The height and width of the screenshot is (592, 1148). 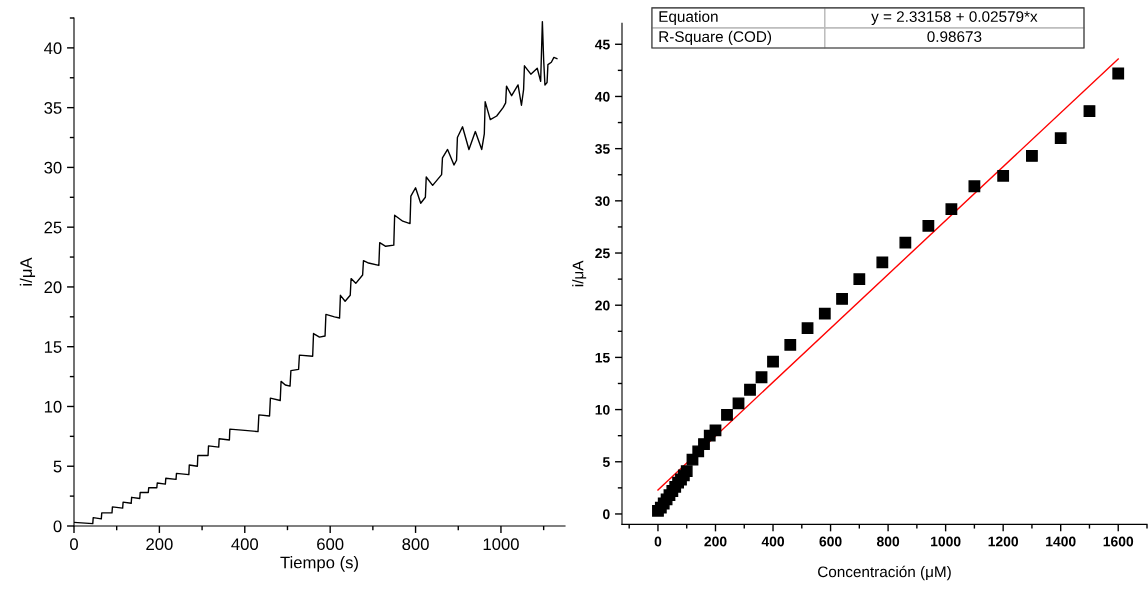 I want to click on x-tick-label: 1200, so click(x=1003, y=541).